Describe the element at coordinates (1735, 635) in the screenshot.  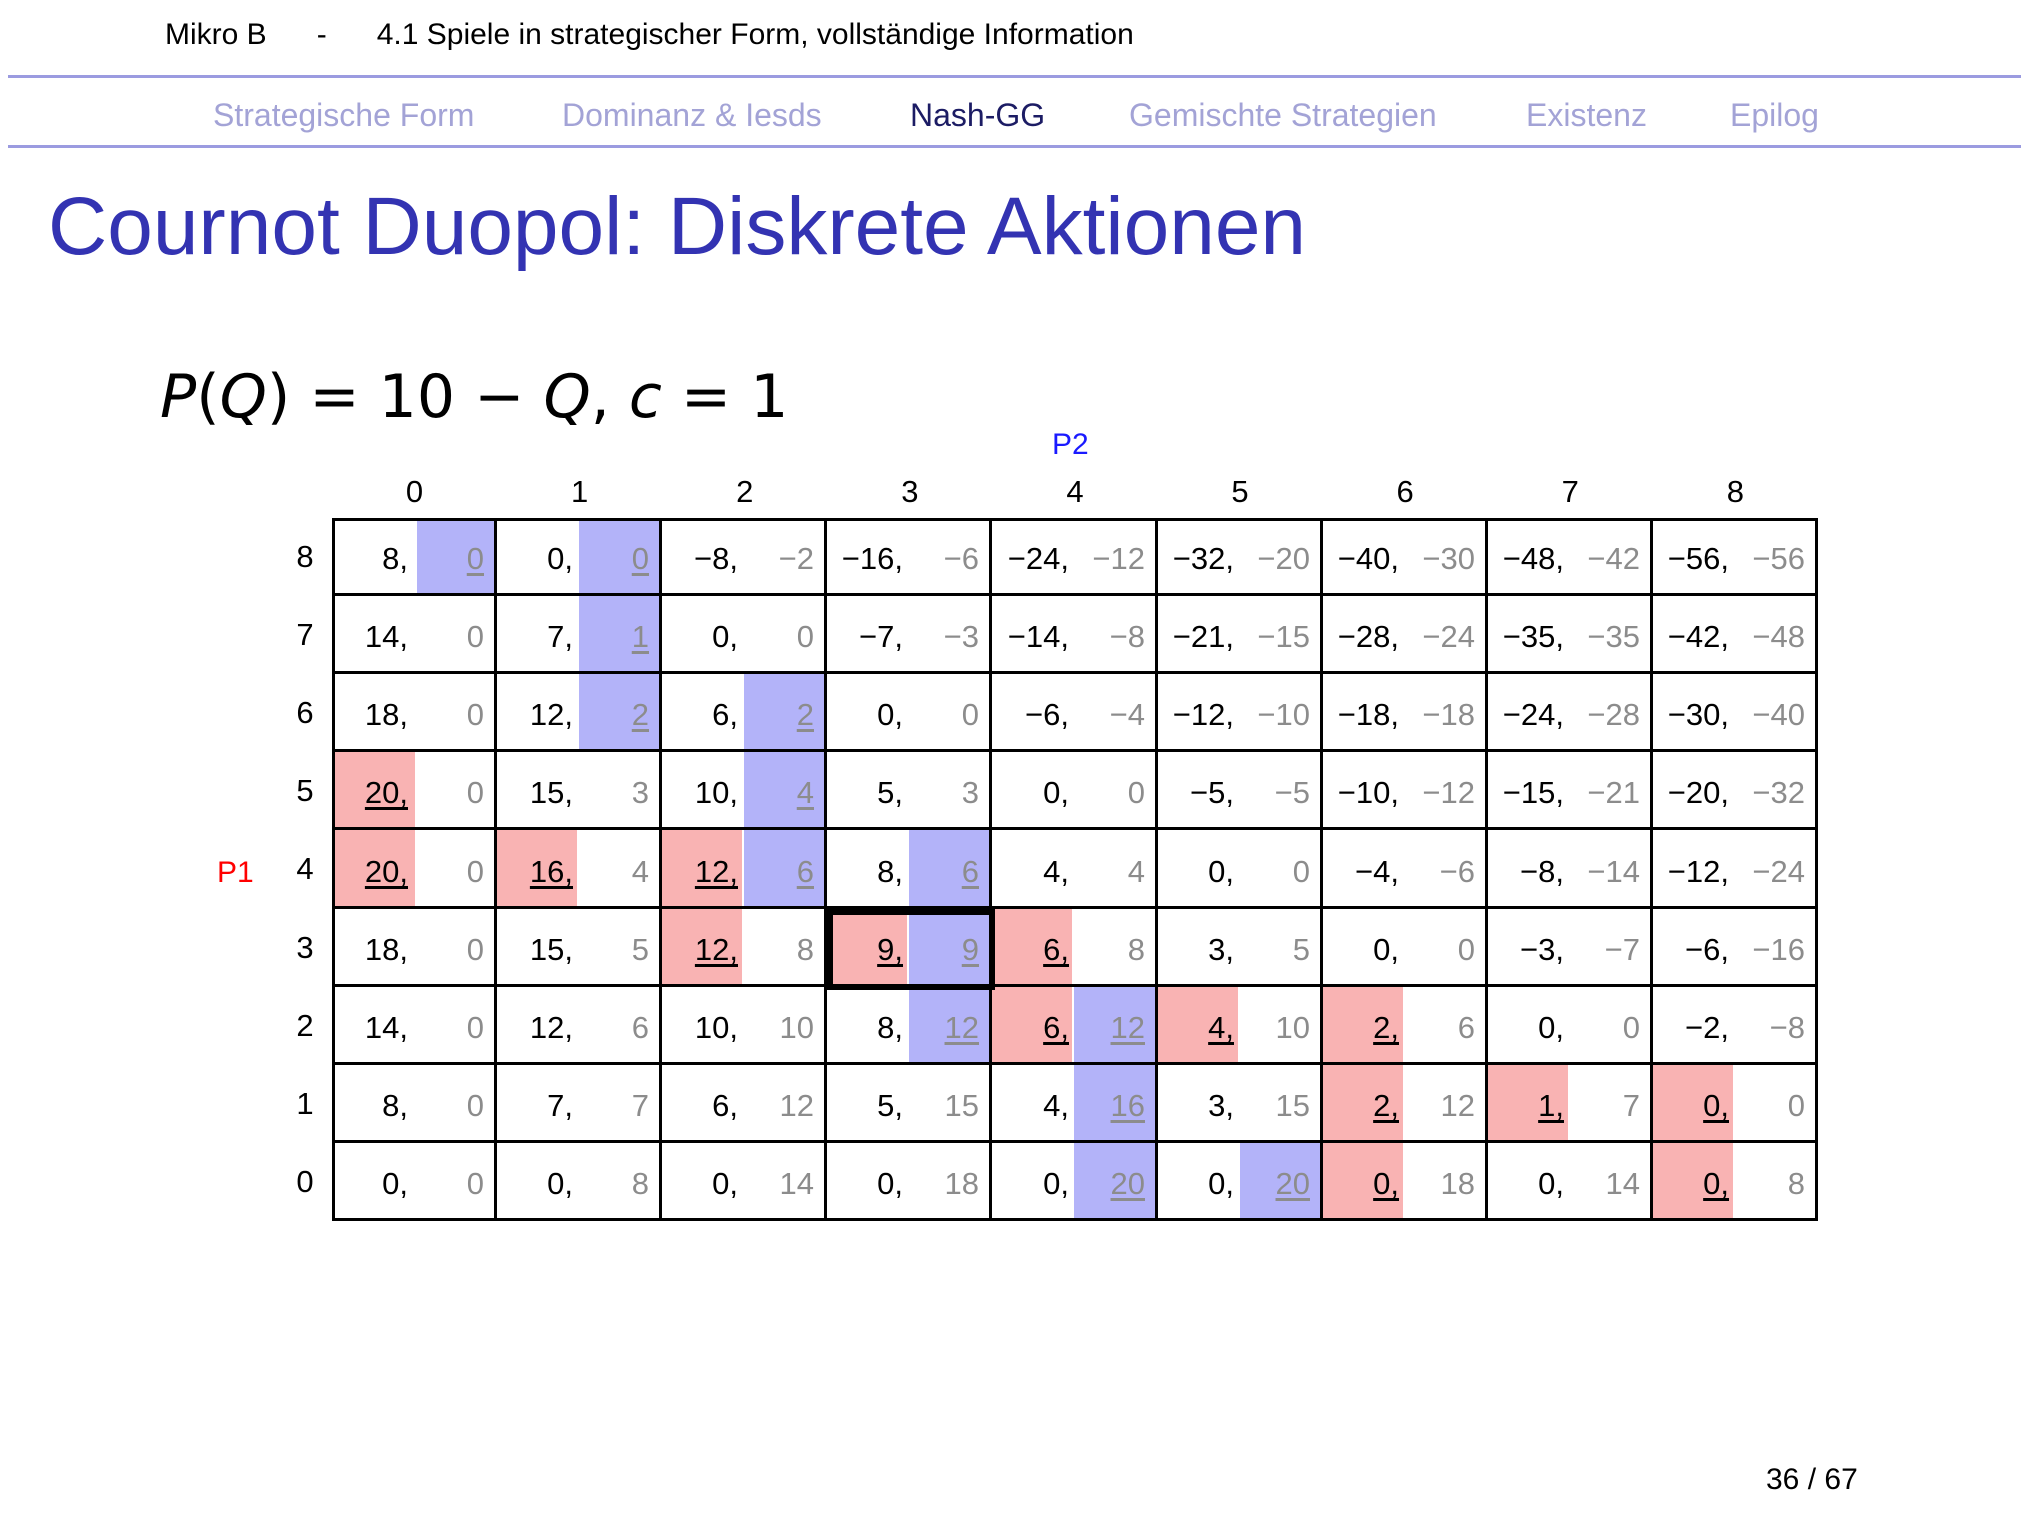
I see `payoff-cell: −42, −48` at that location.